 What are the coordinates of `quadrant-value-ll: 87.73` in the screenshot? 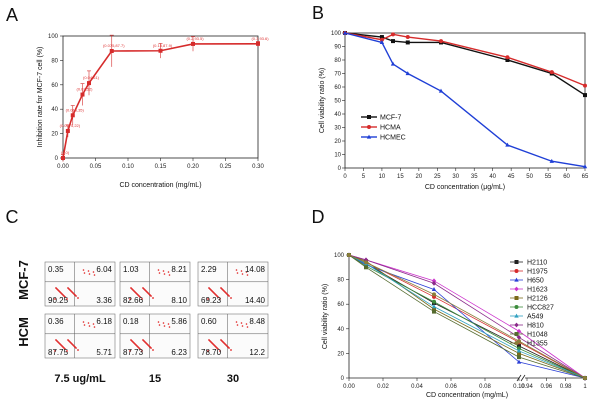 It's located at (133, 352).